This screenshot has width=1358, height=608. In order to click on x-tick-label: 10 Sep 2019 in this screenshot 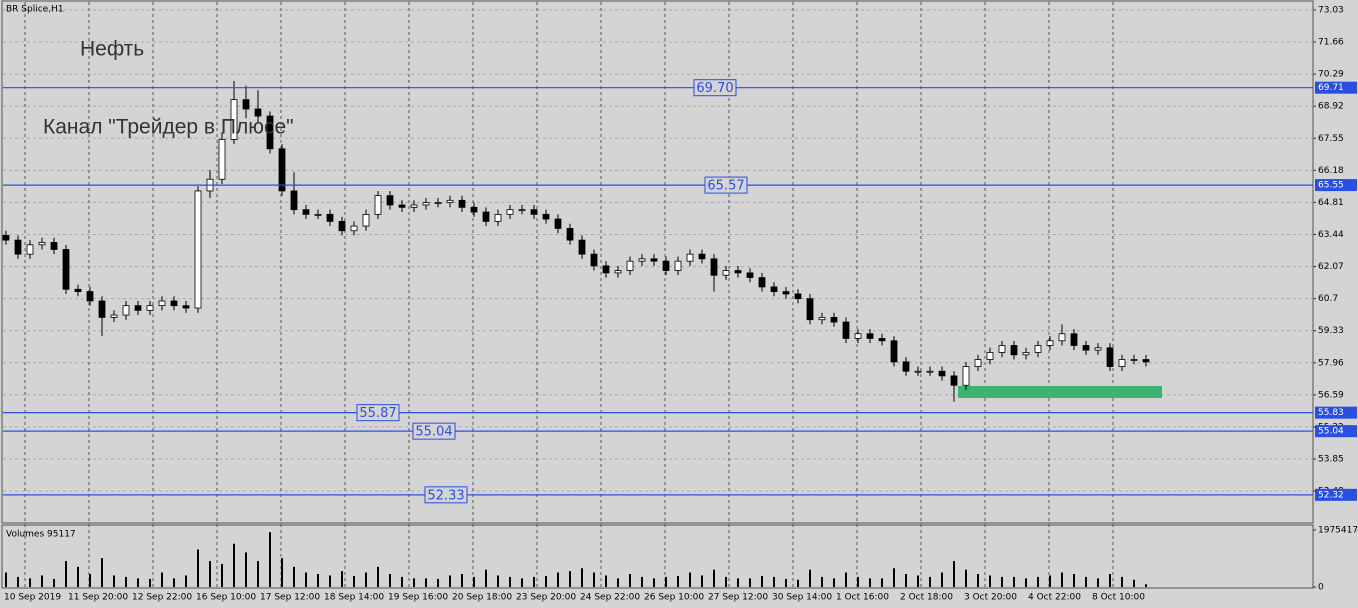, I will do `click(32, 598)`.